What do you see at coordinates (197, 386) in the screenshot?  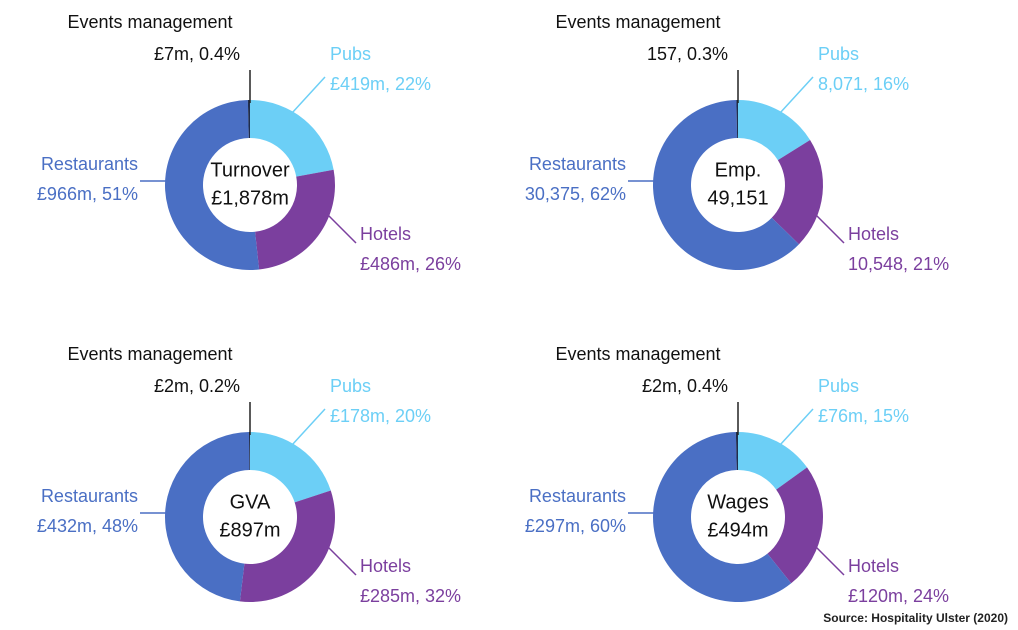 I see `value-label: £2m, 0.2%` at bounding box center [197, 386].